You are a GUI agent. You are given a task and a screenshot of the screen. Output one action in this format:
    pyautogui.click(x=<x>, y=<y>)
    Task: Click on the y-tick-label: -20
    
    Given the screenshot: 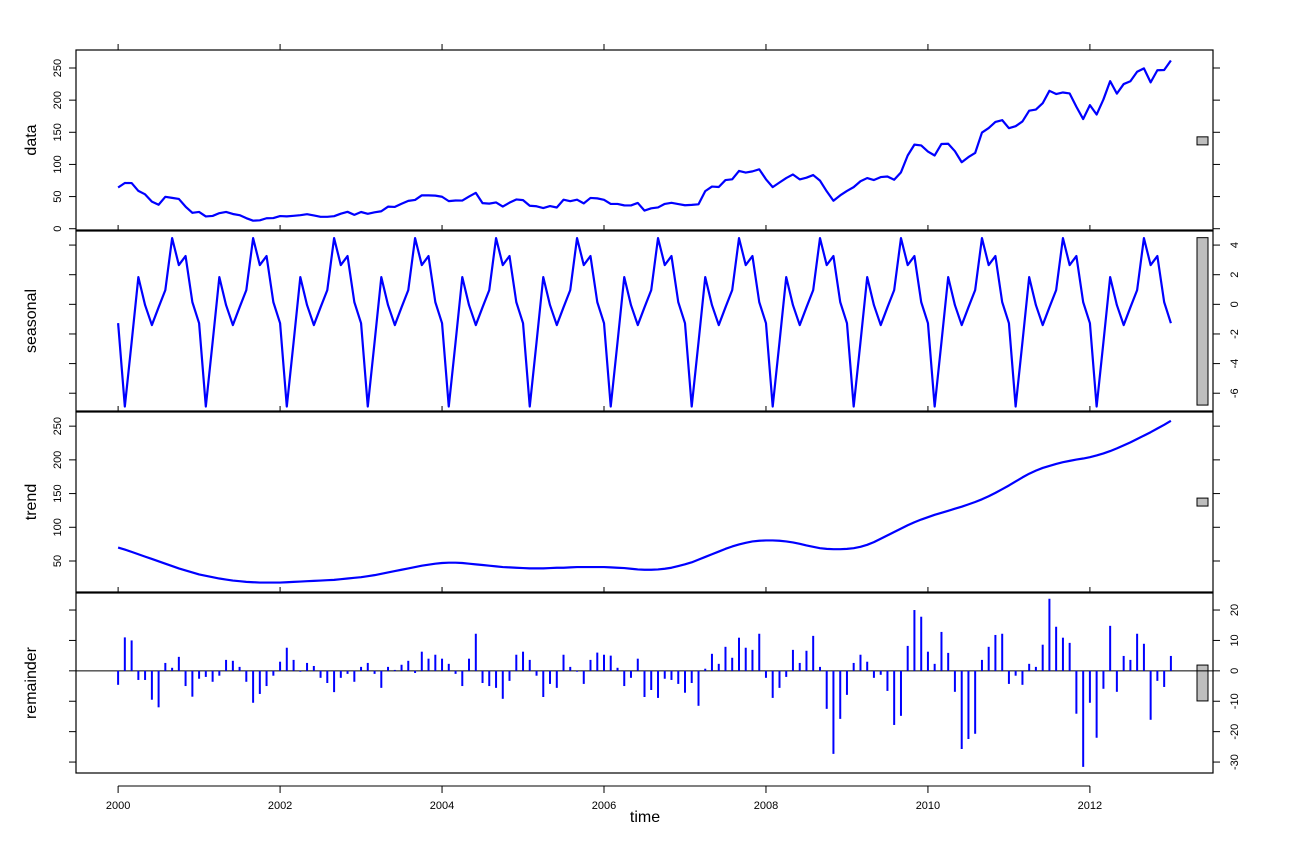 What is the action you would take?
    pyautogui.click(x=1235, y=732)
    